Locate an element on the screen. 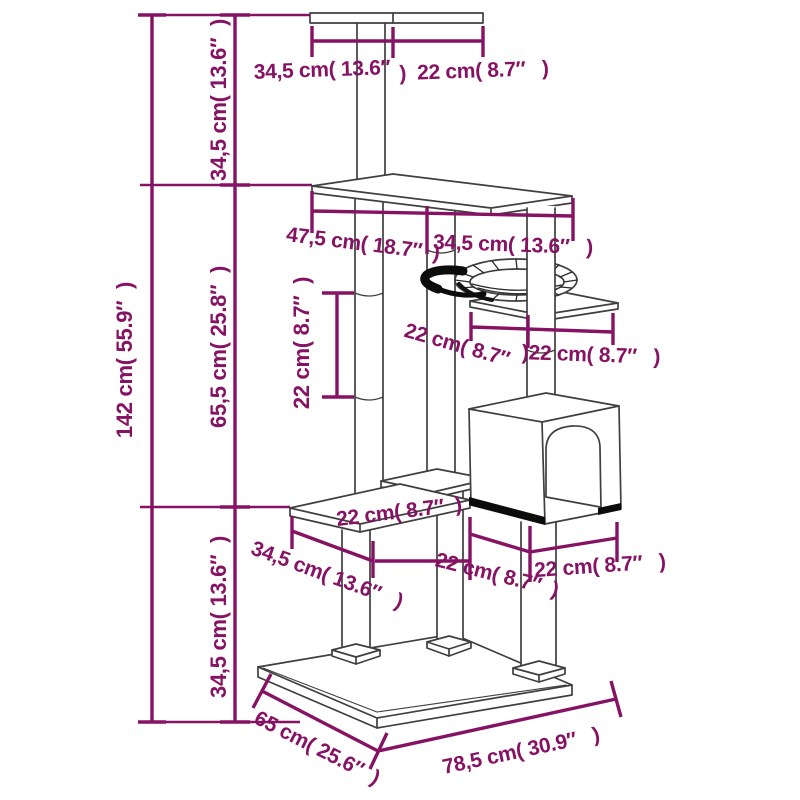  dim-perch is located at coordinates (542, 330).